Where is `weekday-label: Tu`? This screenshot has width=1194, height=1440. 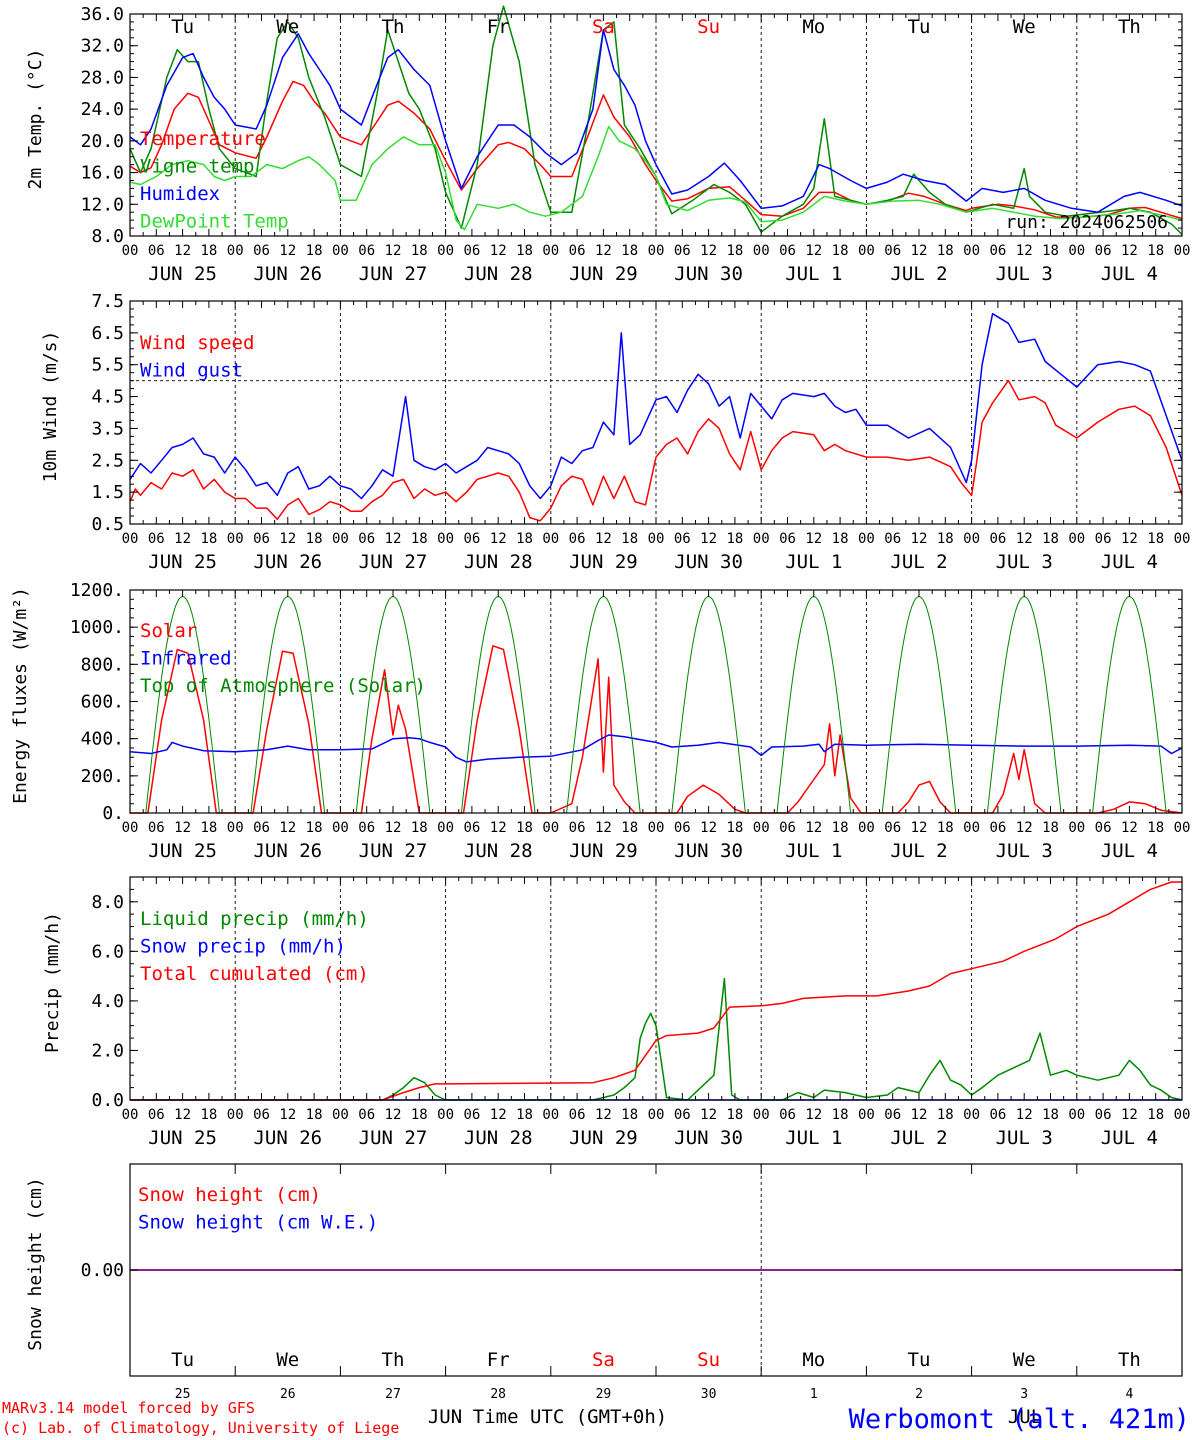
weekday-label: Tu is located at coordinates (182, 27).